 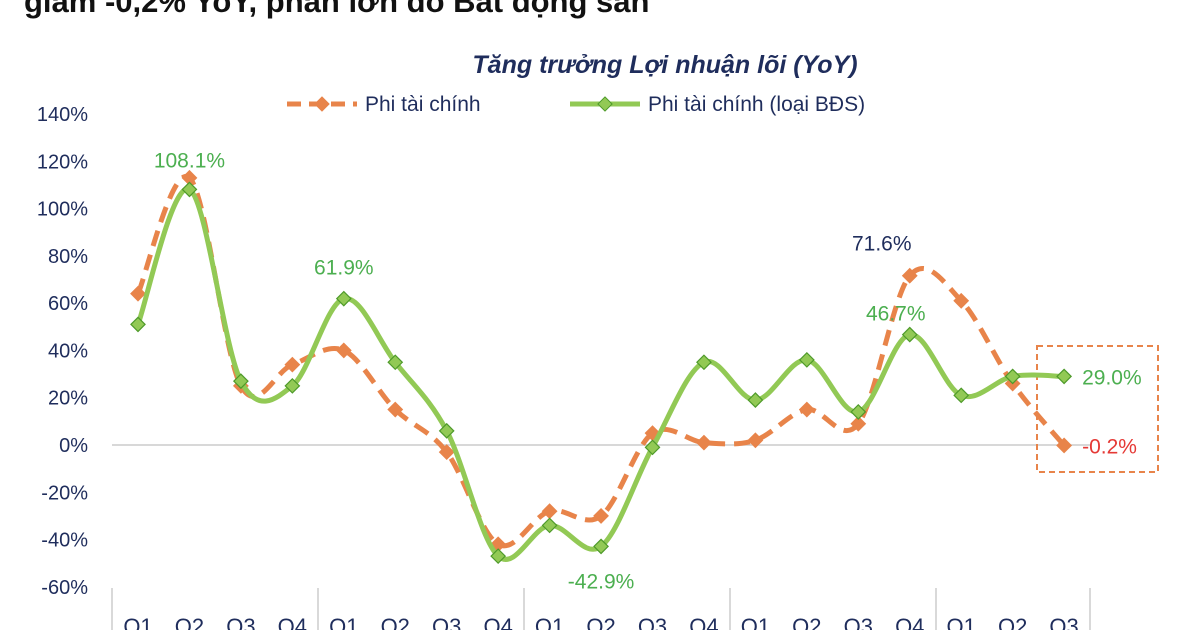 I want to click on data-label: 108.1%, so click(x=189, y=160).